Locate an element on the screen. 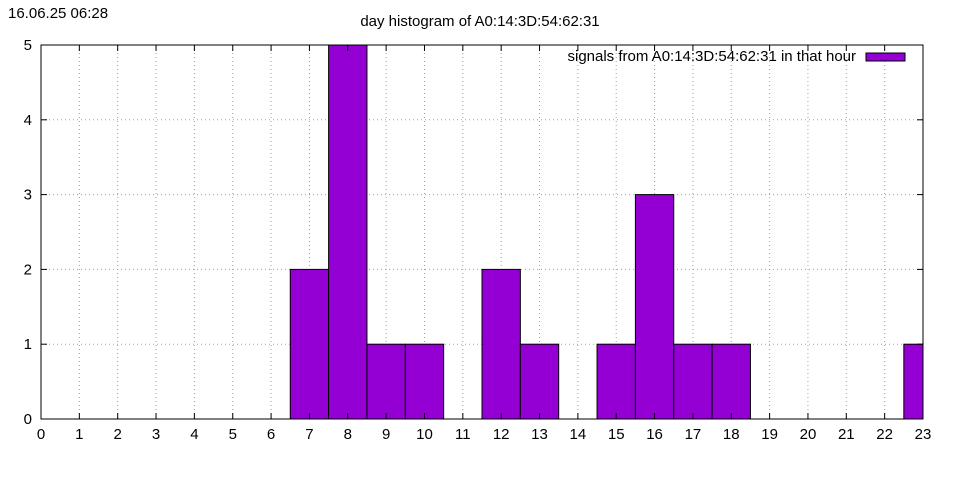 This screenshot has height=480, width=960. y-tick-label: 3 is located at coordinates (28, 195).